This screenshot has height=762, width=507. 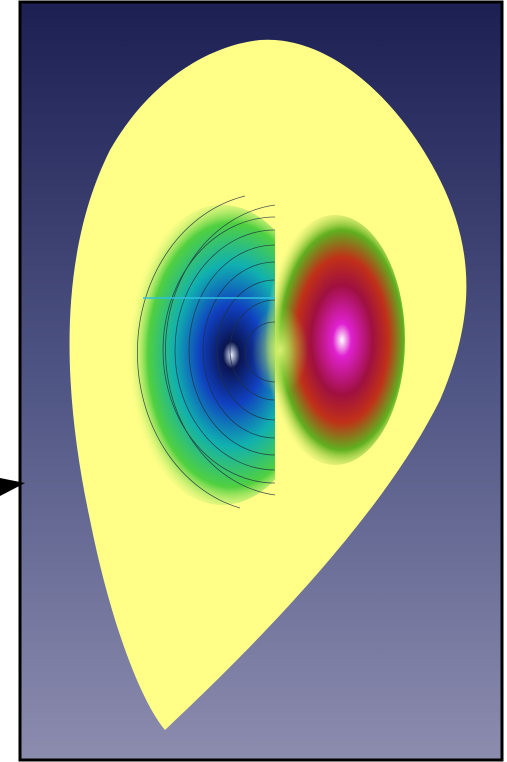 What do you see at coordinates (280, 350) in the screenshot?
I see `core-region` at bounding box center [280, 350].